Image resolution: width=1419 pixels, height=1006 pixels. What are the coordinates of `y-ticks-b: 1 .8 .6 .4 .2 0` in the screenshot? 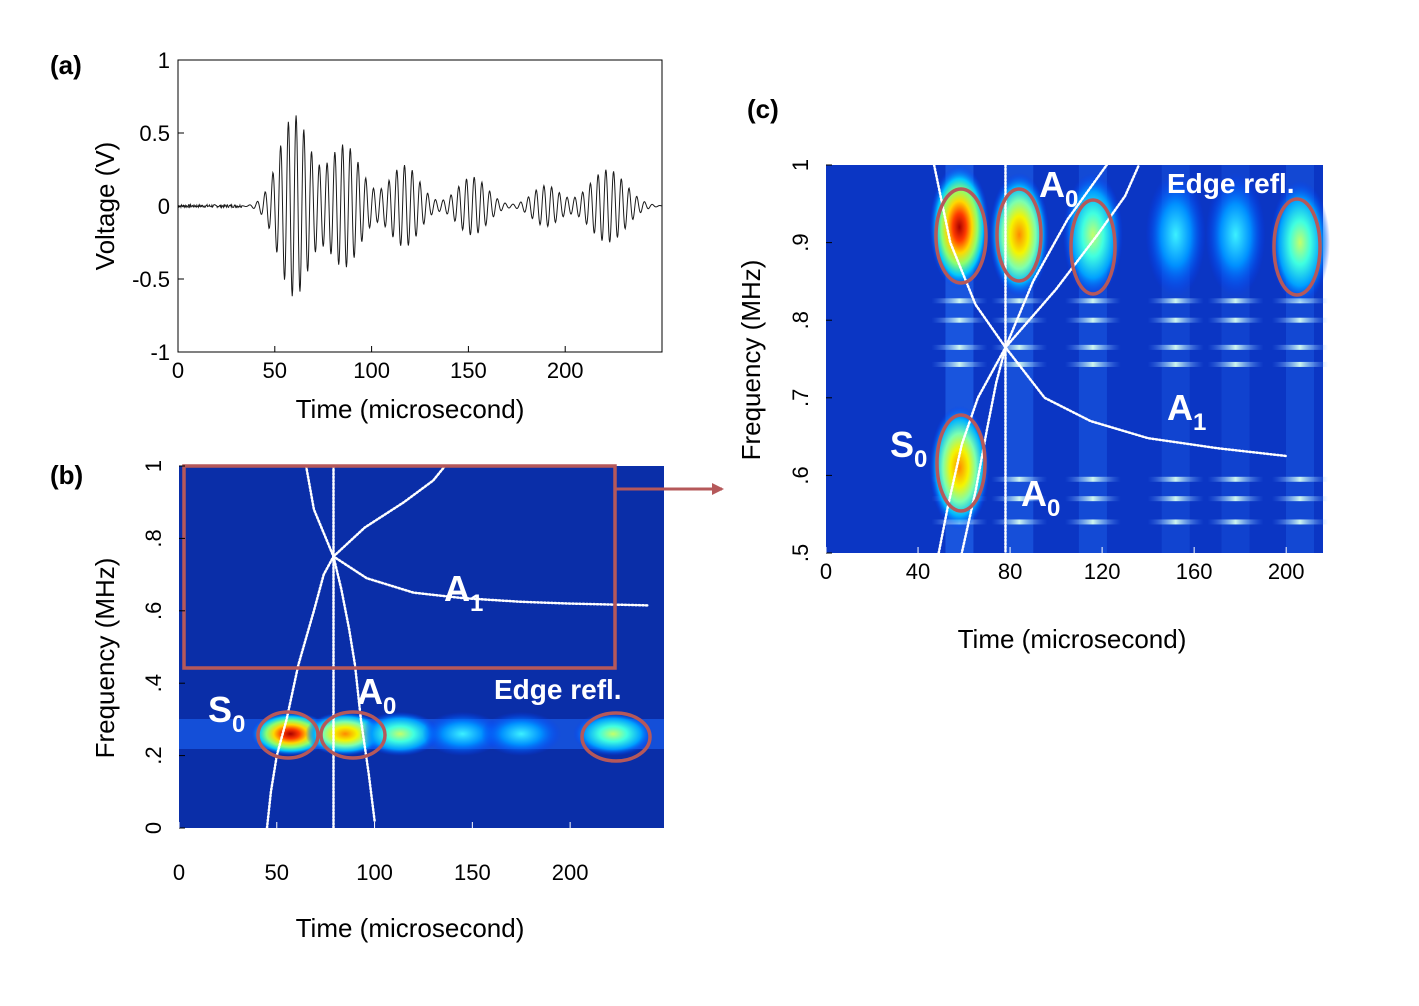 It's located at (163, 647).